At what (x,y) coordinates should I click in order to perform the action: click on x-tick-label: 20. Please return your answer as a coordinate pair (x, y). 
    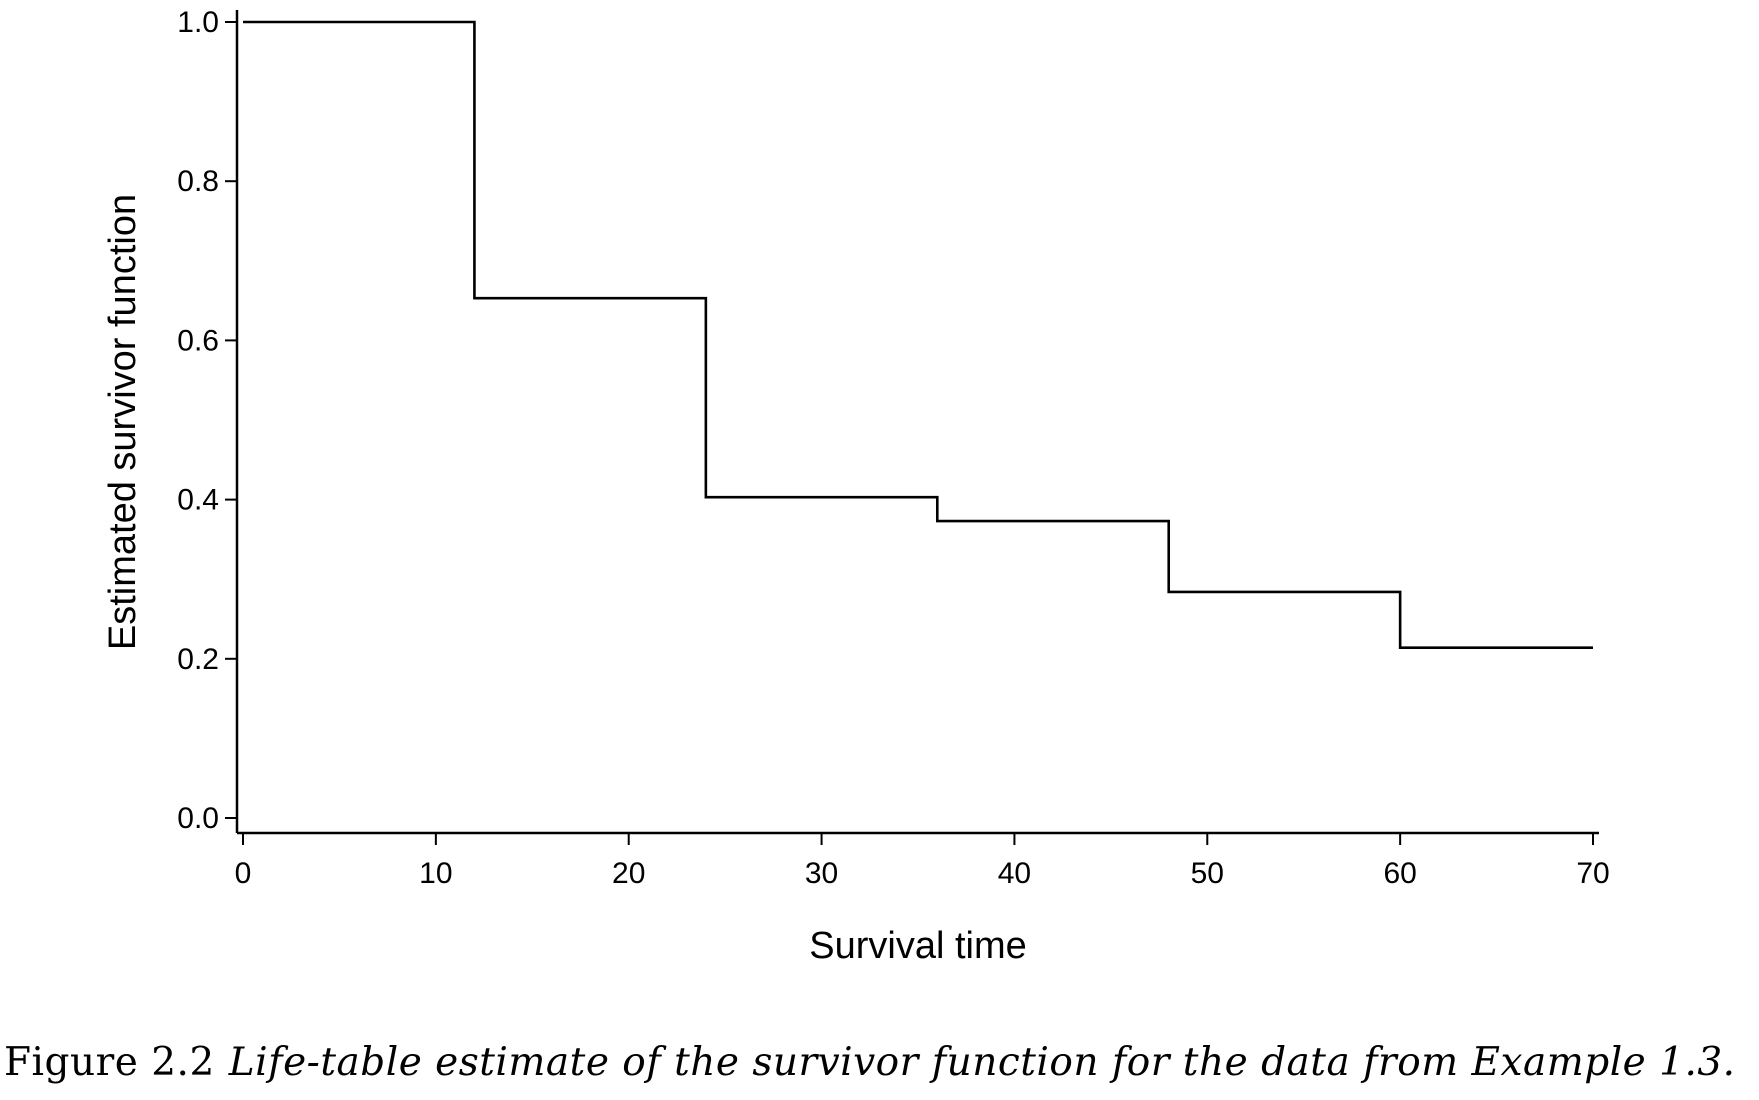
    Looking at the image, I should click on (628, 873).